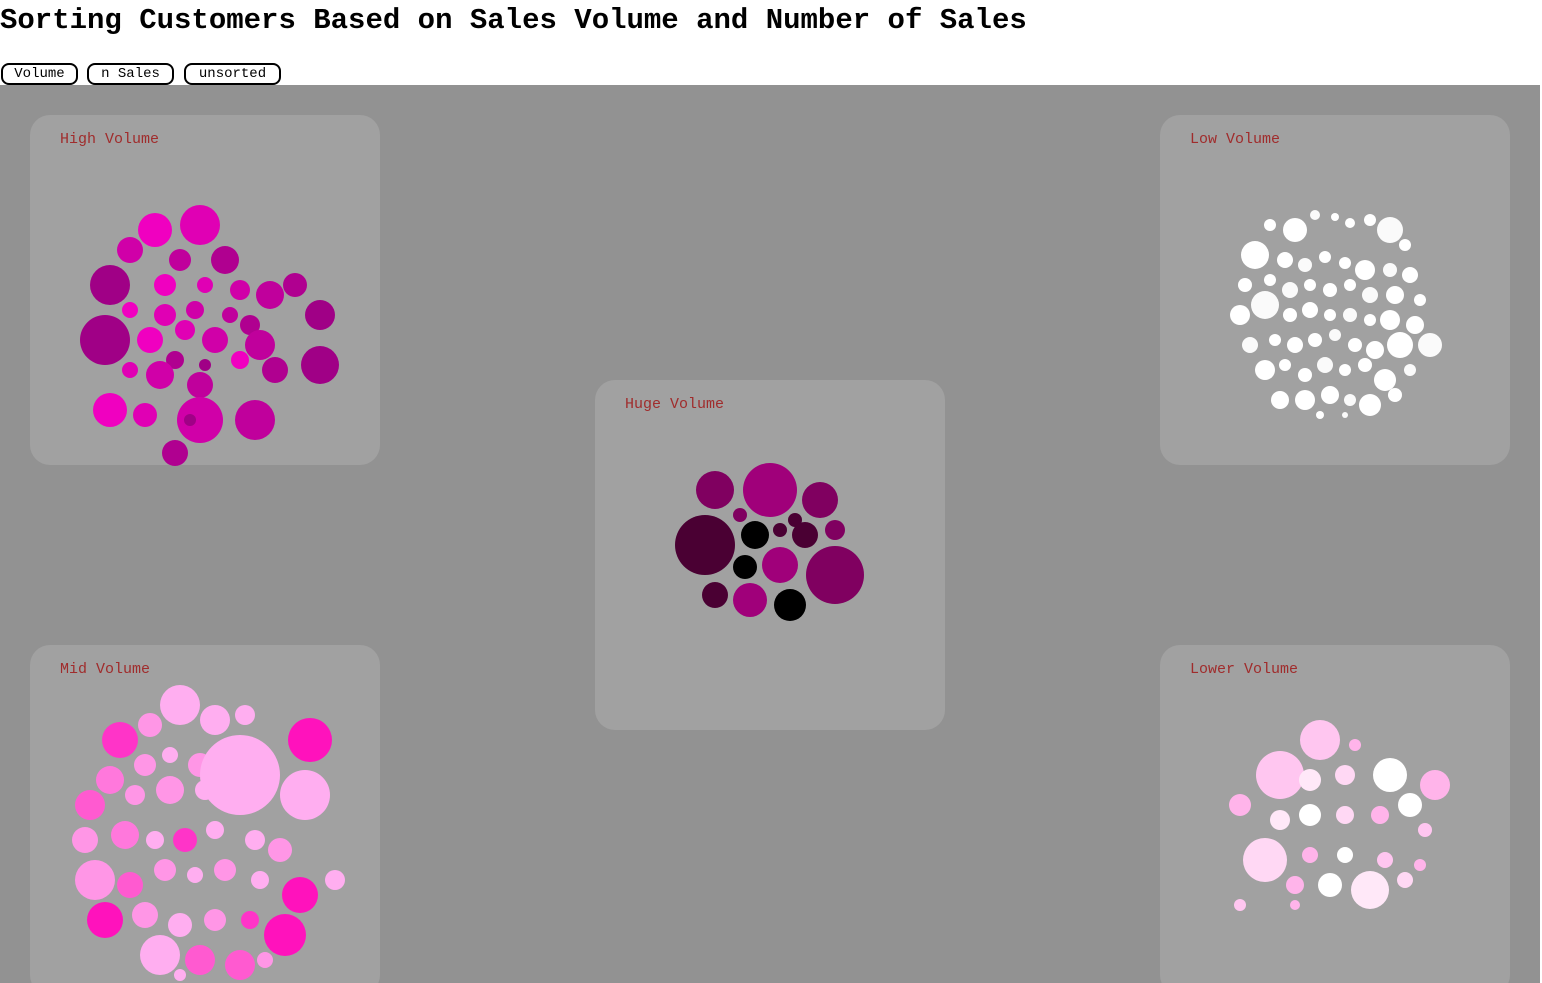 The height and width of the screenshot is (983, 1542). Describe the element at coordinates (39, 74) in the screenshot. I see `sort-volume-button: Volume` at that location.